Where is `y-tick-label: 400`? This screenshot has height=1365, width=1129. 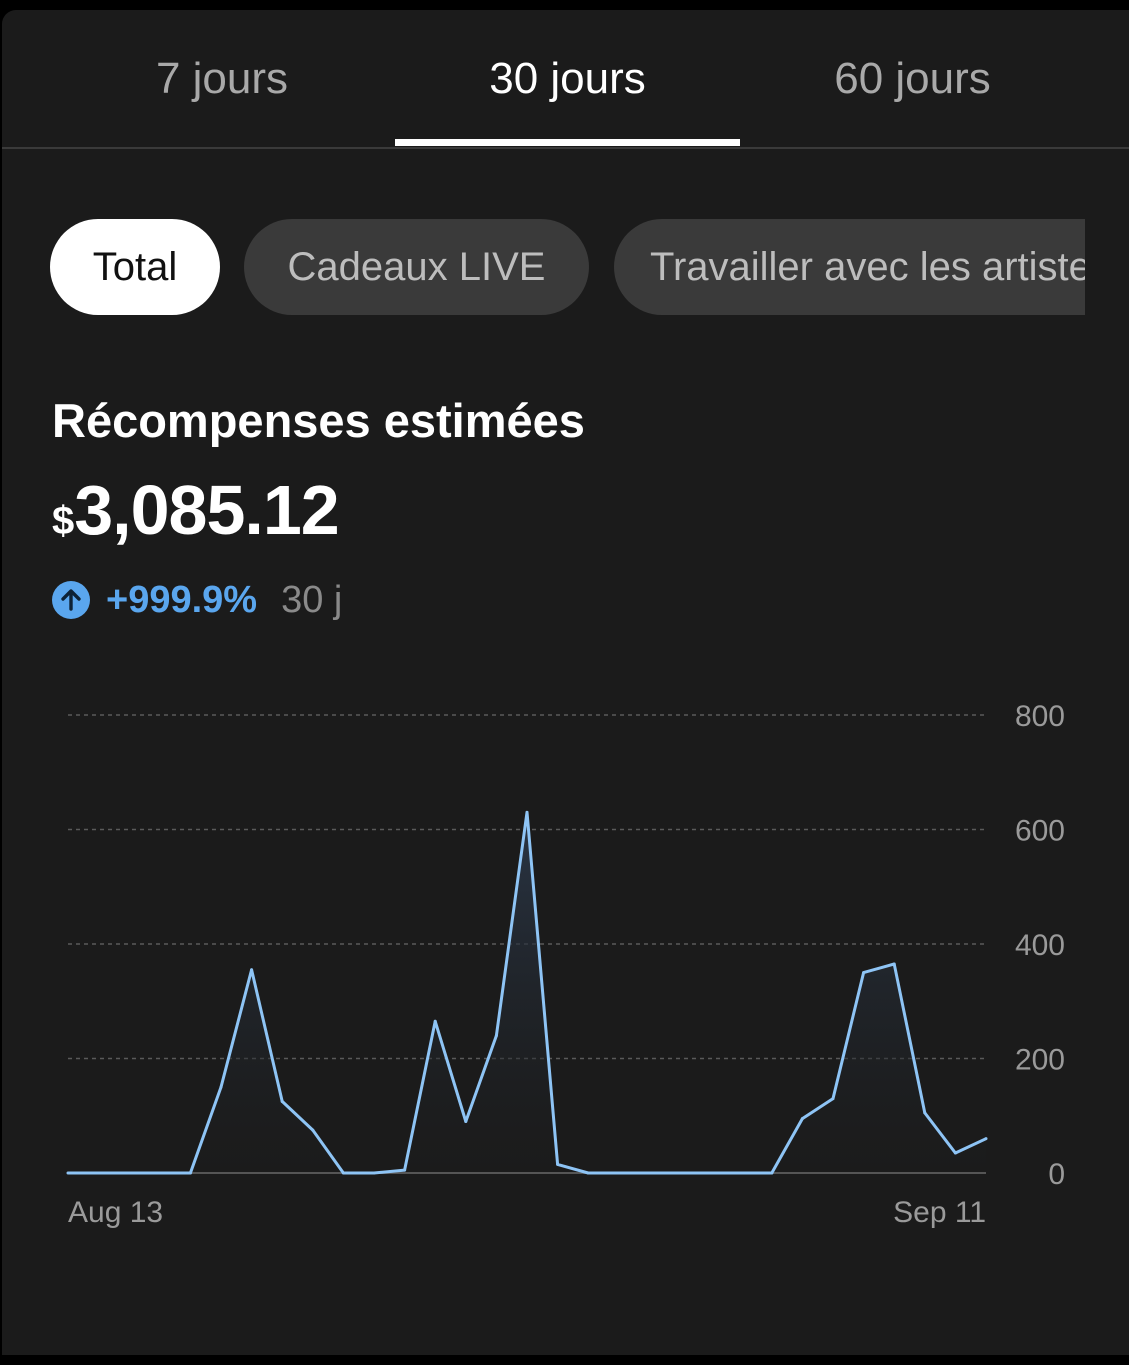
y-tick-label: 400 is located at coordinates (1040, 945).